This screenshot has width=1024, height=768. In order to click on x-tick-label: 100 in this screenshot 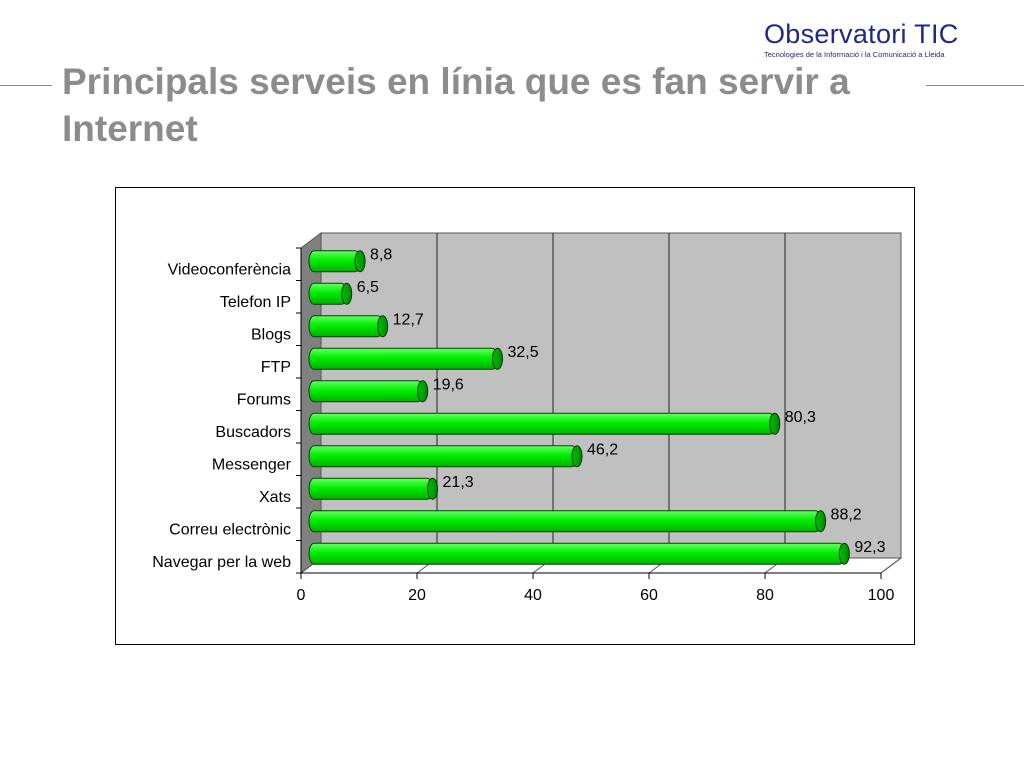, I will do `click(881, 595)`.